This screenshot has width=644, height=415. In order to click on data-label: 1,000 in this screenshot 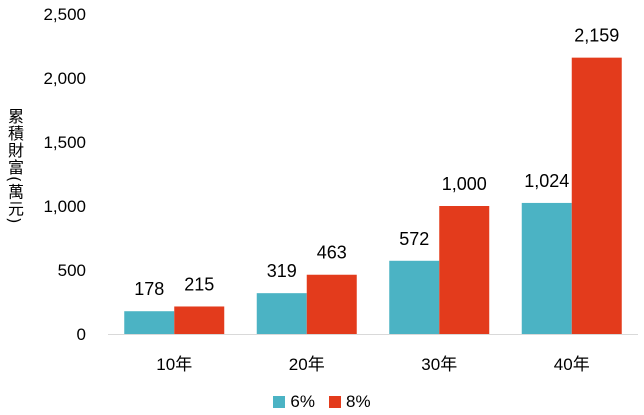, I will do `click(464, 184)`.